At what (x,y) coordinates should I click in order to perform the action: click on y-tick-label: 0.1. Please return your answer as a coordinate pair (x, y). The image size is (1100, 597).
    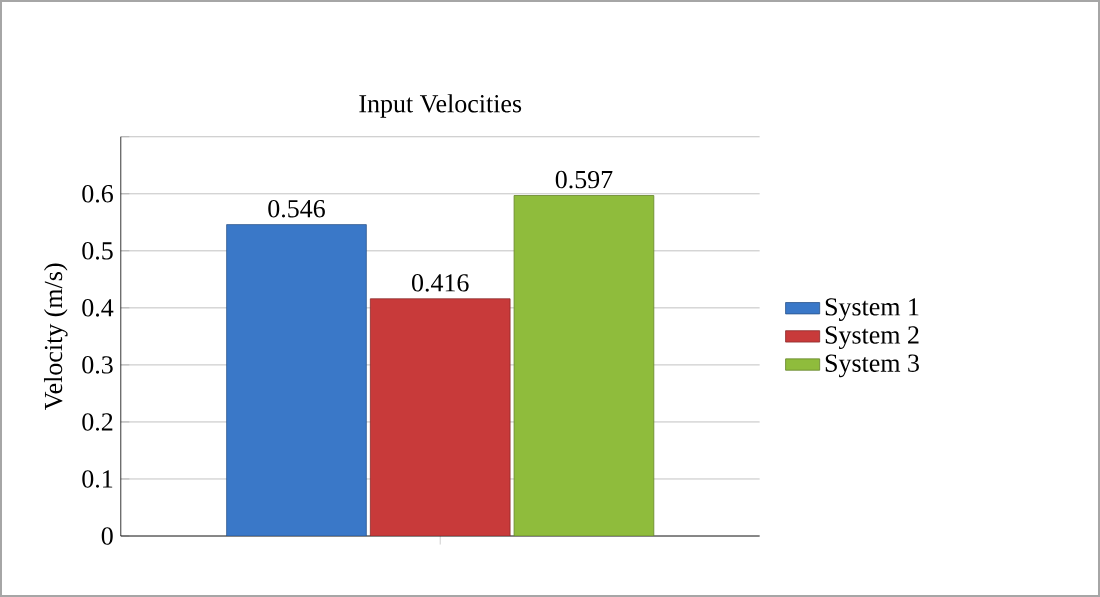
    Looking at the image, I should click on (97, 479).